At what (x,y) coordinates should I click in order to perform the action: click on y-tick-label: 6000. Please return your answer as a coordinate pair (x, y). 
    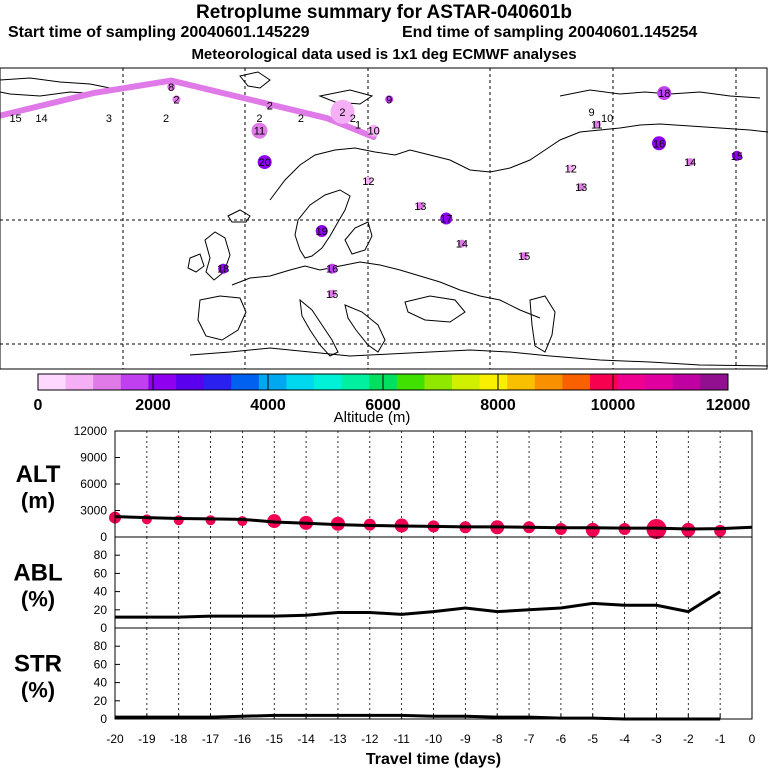
    Looking at the image, I should click on (93, 484).